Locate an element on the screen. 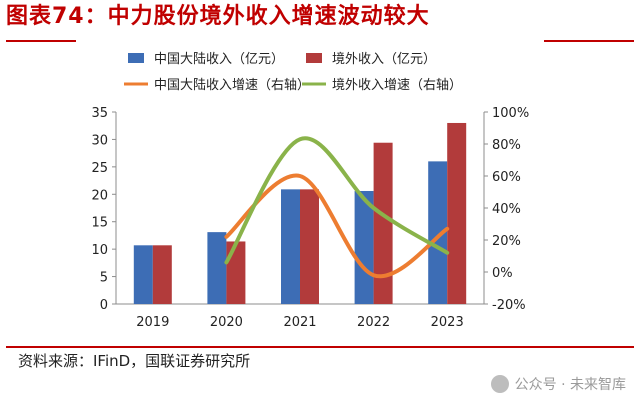  lines is located at coordinates (337, 207).